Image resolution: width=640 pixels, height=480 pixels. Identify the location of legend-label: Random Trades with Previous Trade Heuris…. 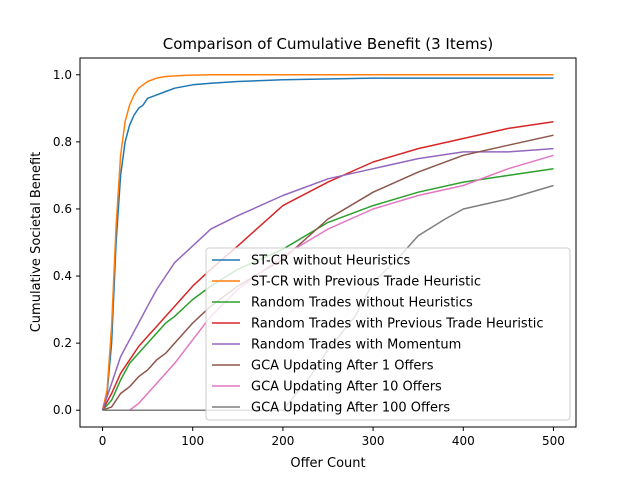
(397, 324).